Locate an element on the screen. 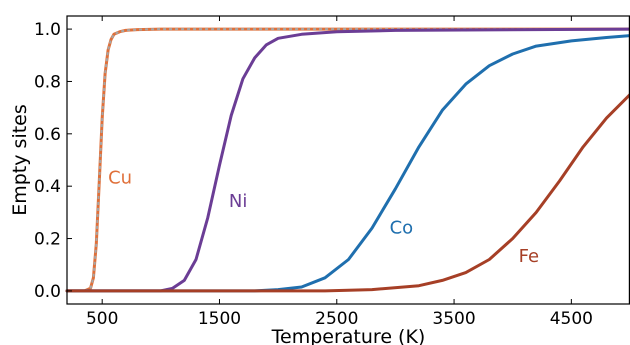 The width and height of the screenshot is (630, 345). y-tick-label: 0.8 is located at coordinates (47, 82).